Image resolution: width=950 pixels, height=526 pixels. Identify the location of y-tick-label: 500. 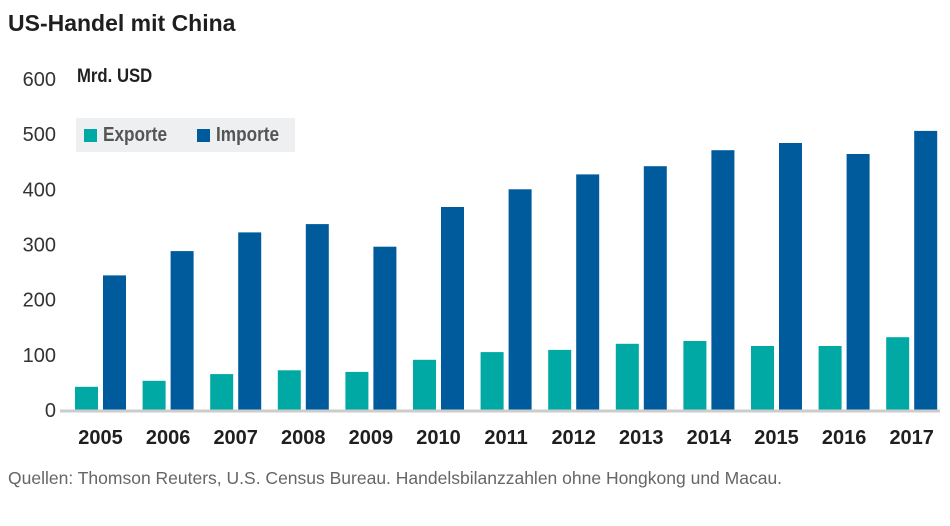
(39, 135).